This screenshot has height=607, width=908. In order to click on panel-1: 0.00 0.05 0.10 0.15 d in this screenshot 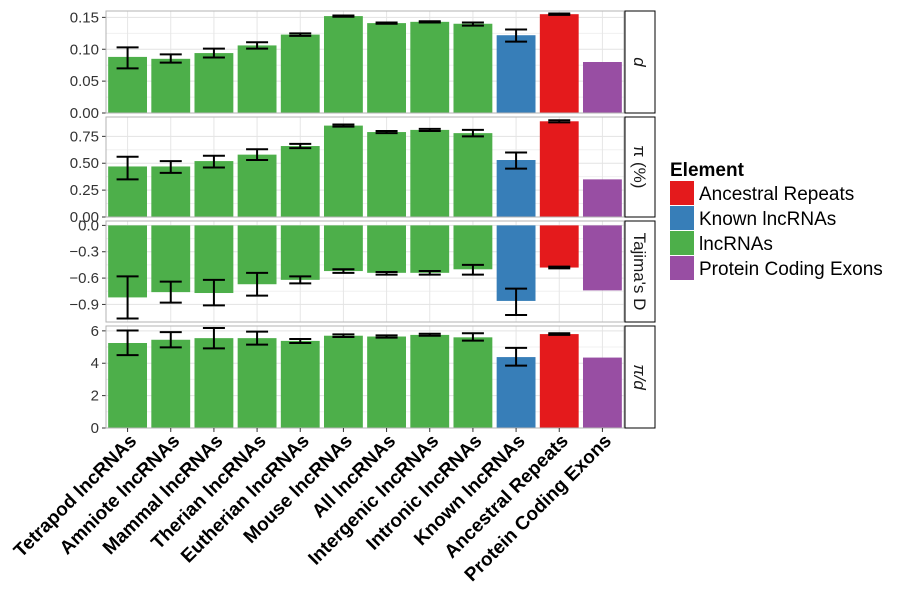, I will do `click(363, 65)`.